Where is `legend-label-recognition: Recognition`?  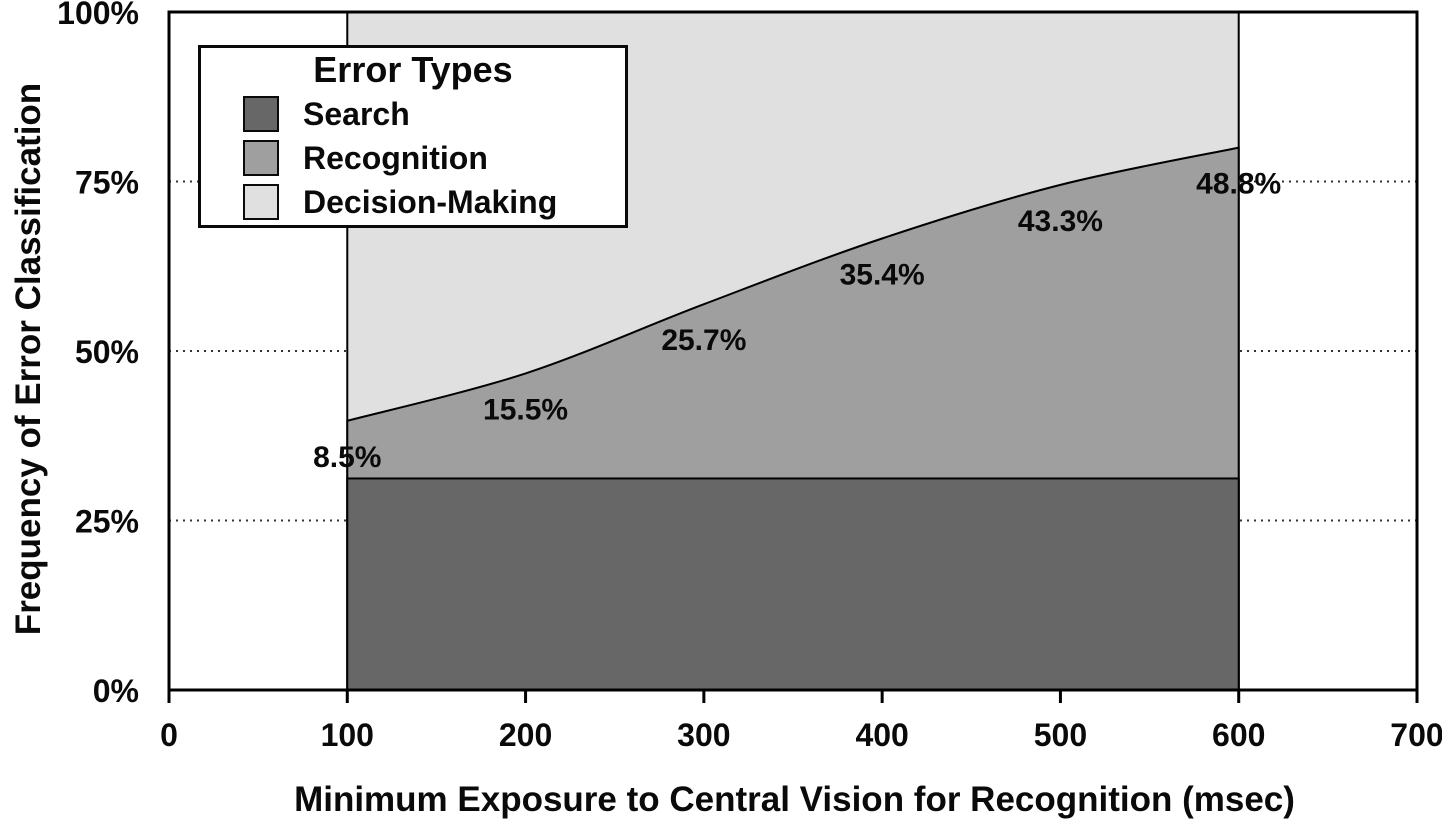 legend-label-recognition: Recognition is located at coordinates (395, 158).